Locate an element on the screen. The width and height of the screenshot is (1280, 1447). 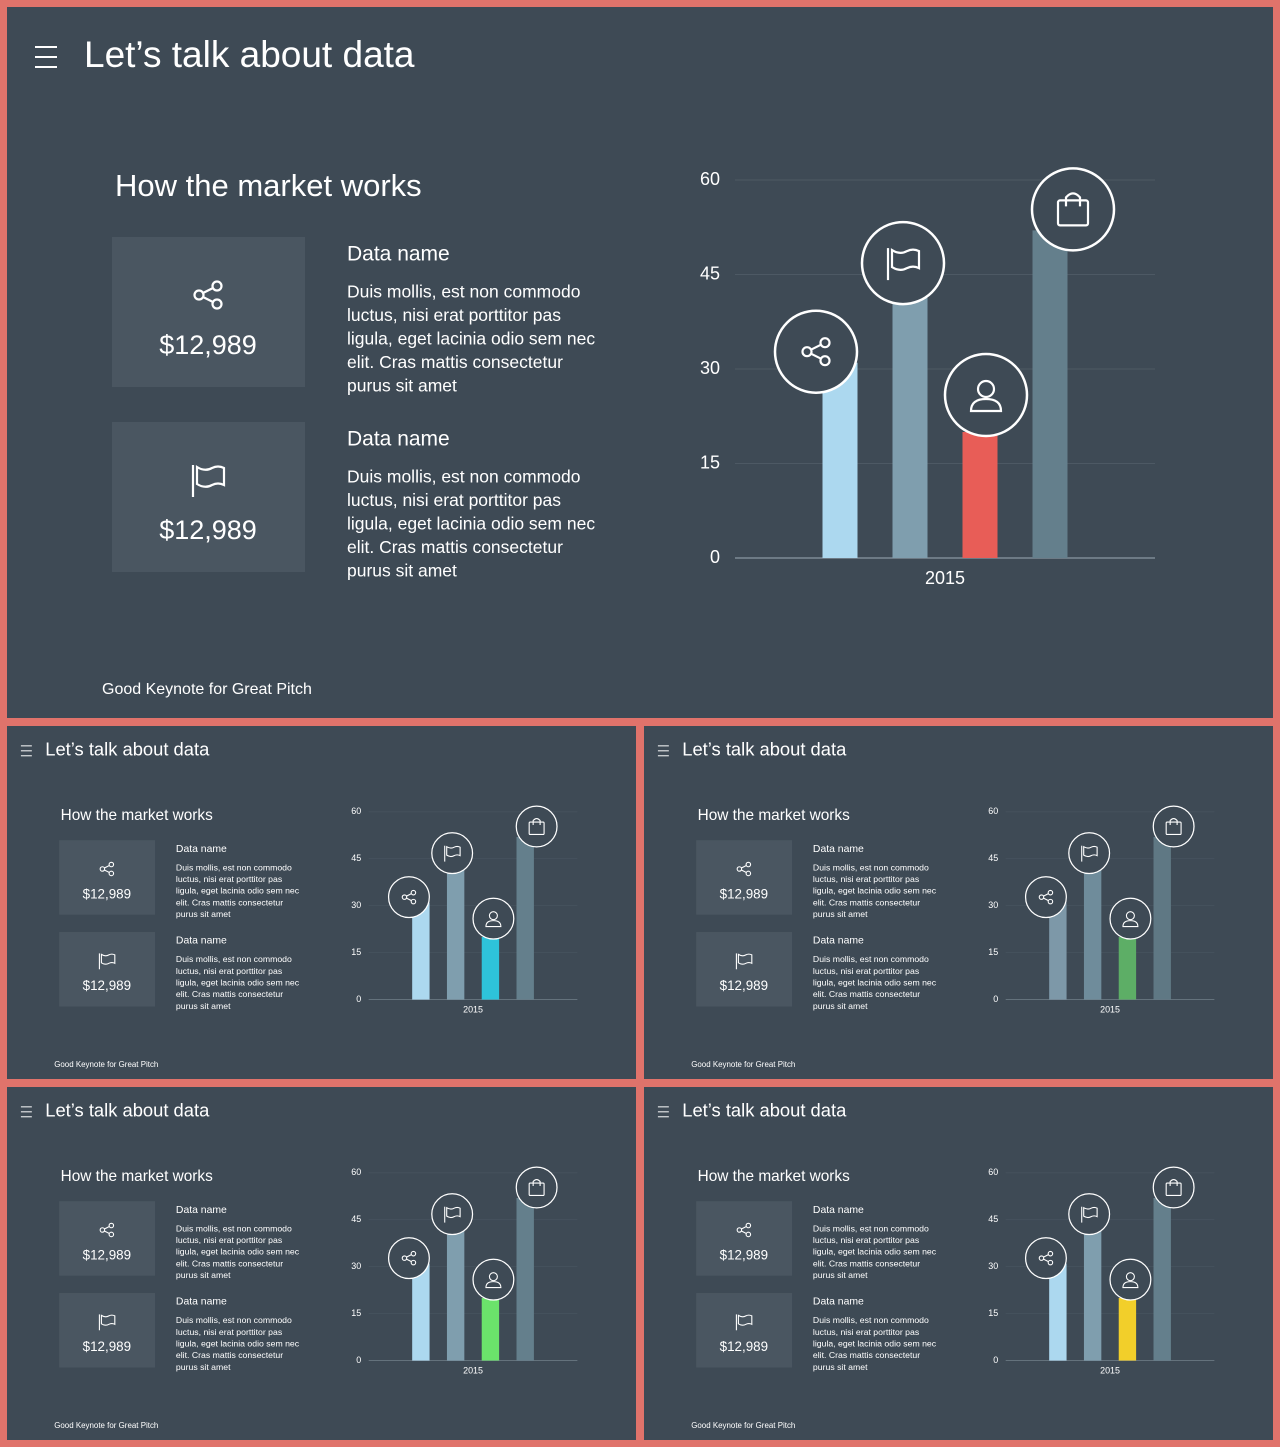
y-tick-label: 15 is located at coordinates (993, 1313).